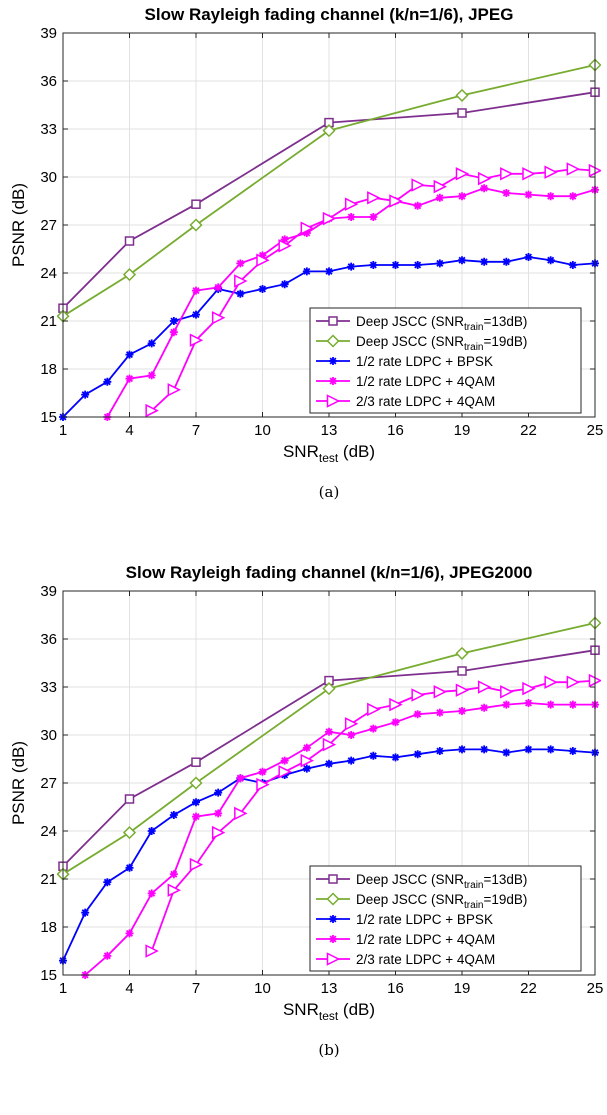 The height and width of the screenshot is (1115, 607). What do you see at coordinates (48, 129) in the screenshot?
I see `y-tick-label: 33` at bounding box center [48, 129].